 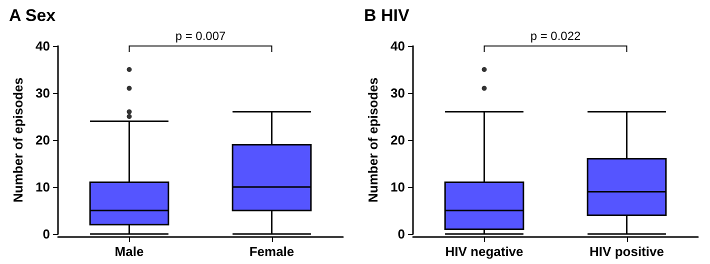 I want to click on x-tick-label: Female, so click(x=271, y=251).